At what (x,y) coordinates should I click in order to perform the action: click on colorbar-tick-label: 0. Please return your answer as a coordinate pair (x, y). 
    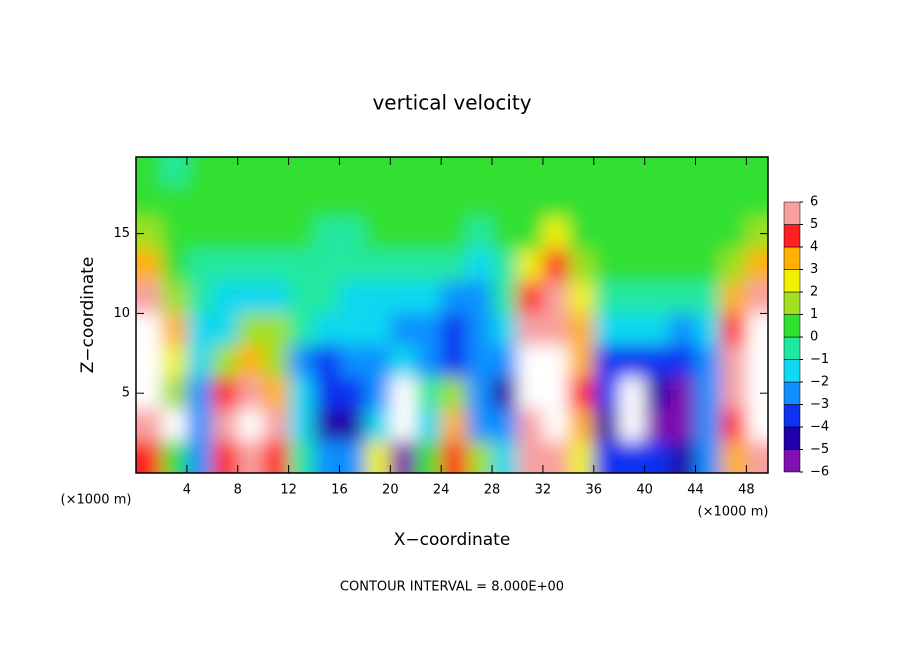
    Looking at the image, I should click on (814, 337).